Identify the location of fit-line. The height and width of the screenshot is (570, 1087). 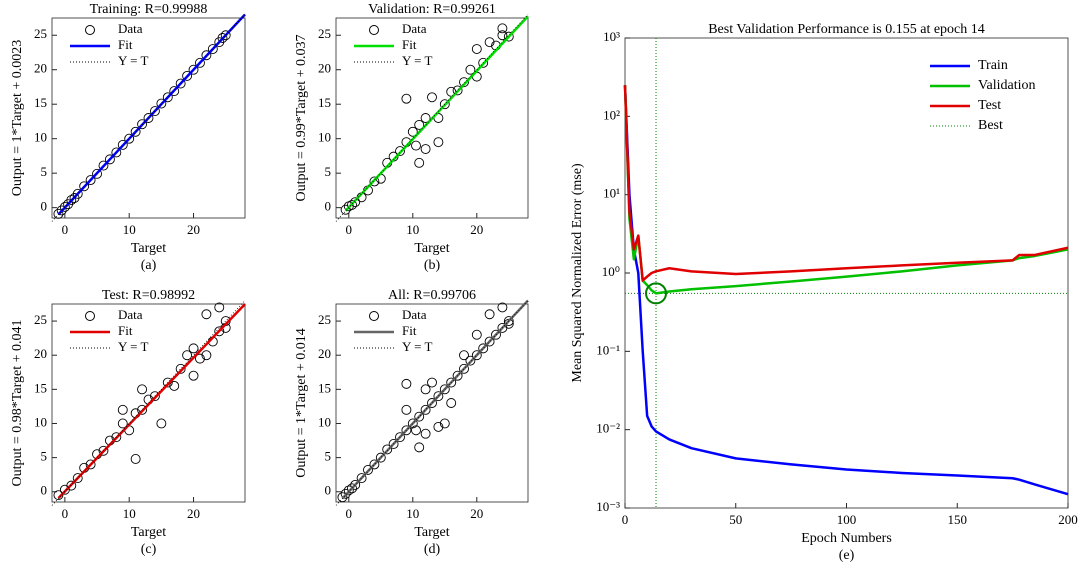
(151, 114).